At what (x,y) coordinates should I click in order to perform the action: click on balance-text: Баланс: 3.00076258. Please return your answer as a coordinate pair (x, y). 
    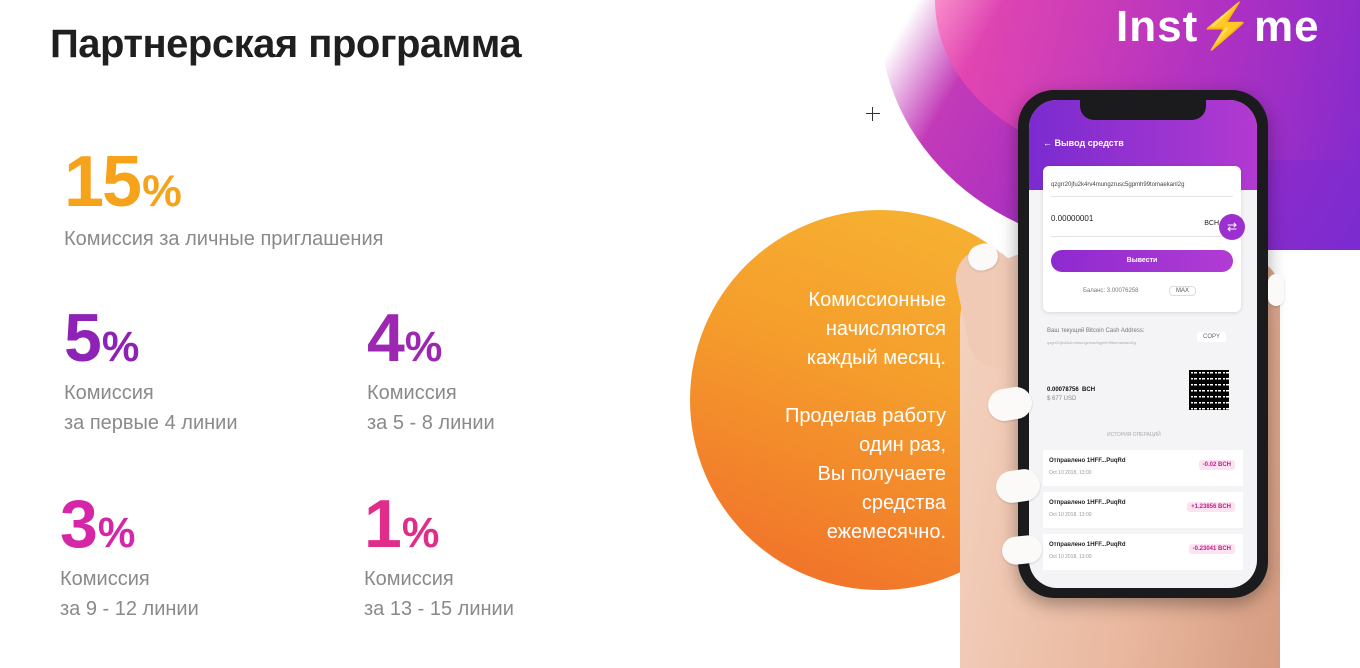
    Looking at the image, I should click on (1111, 291).